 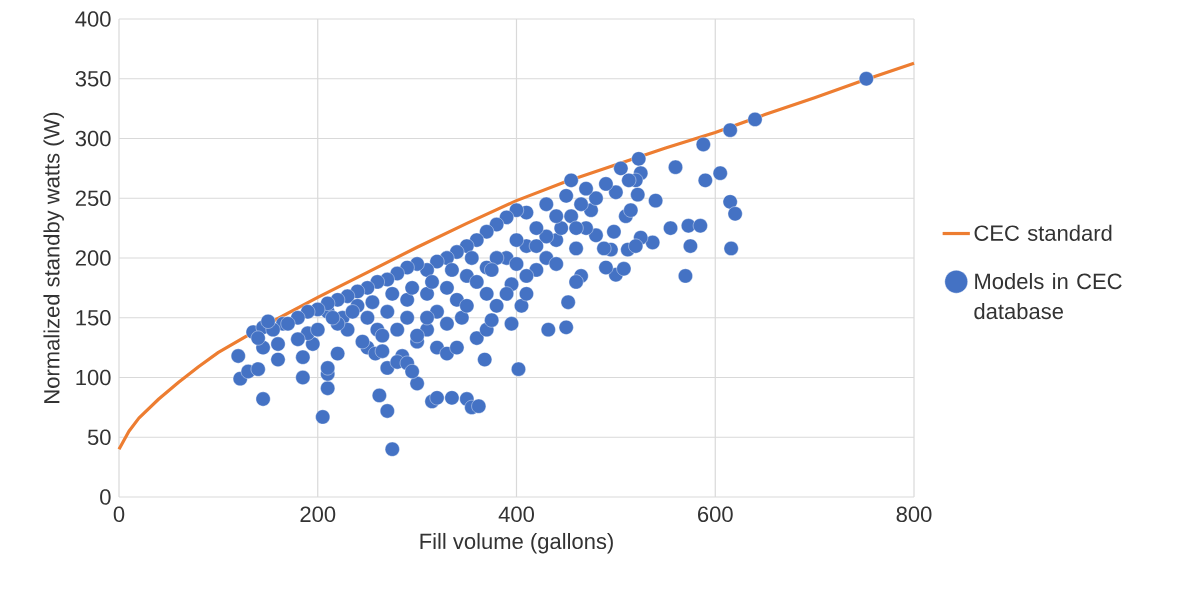 What do you see at coordinates (99, 437) in the screenshot?
I see `y-tick-label: 50` at bounding box center [99, 437].